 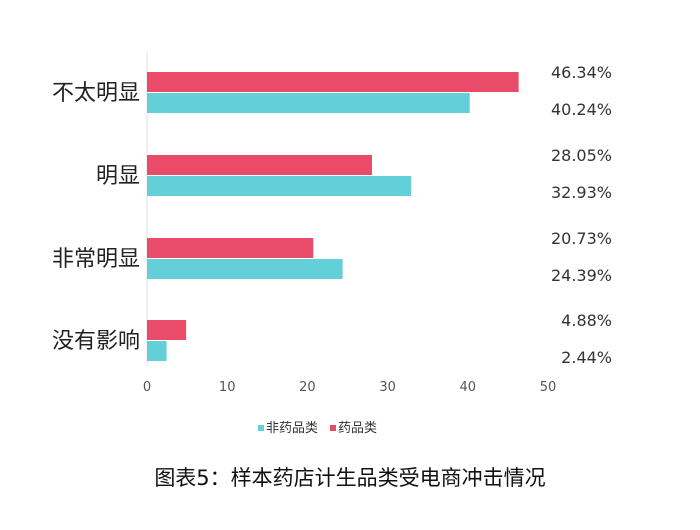 I want to click on legend-label: 非药品类, so click(x=292, y=428).